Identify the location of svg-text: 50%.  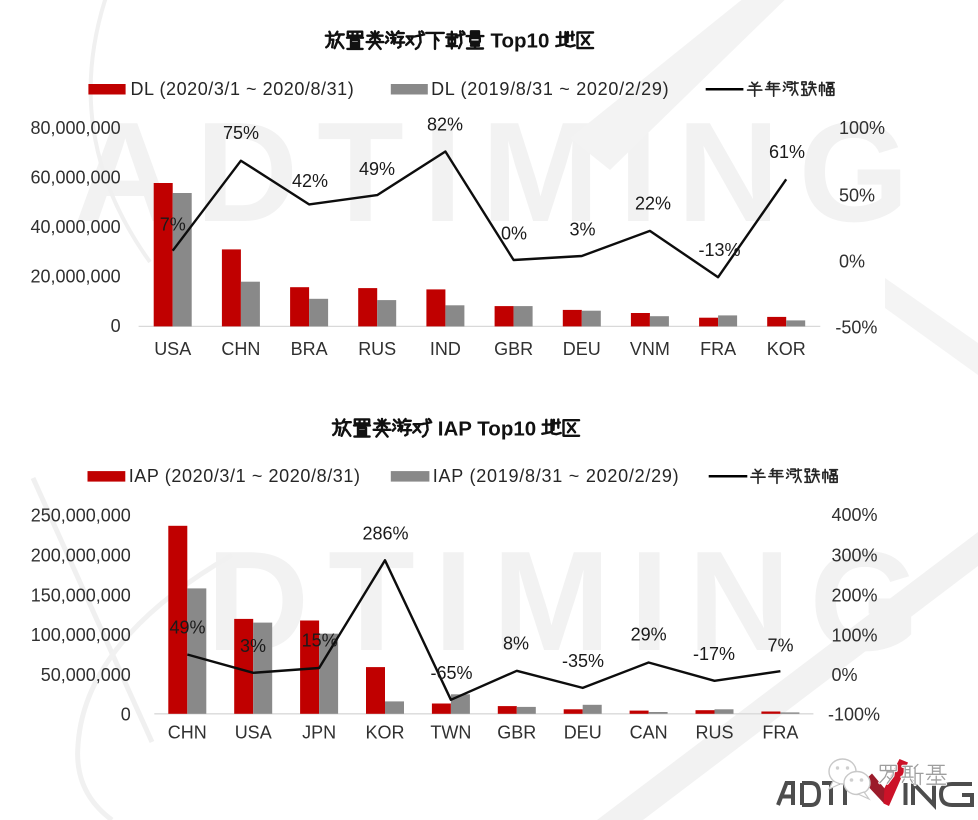
(857, 196).